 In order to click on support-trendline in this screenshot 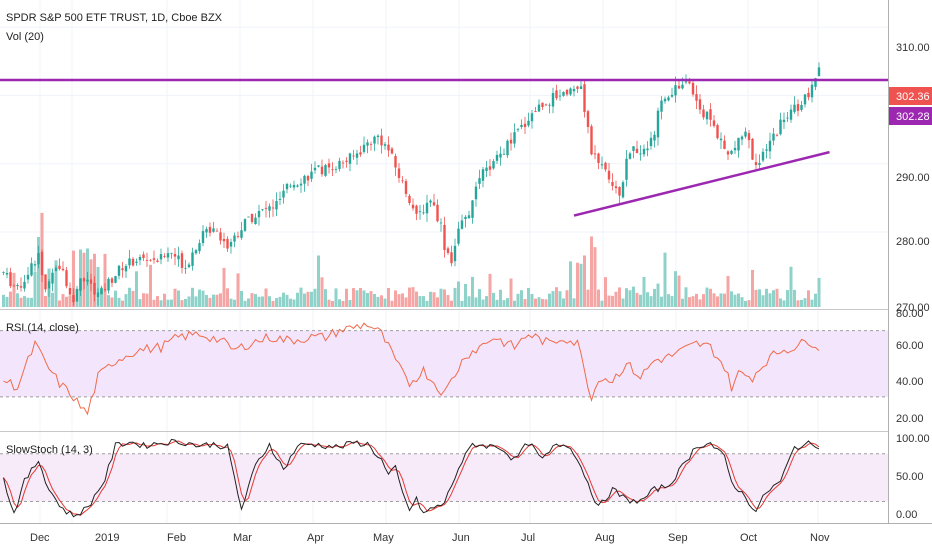, I will do `click(701, 183)`.